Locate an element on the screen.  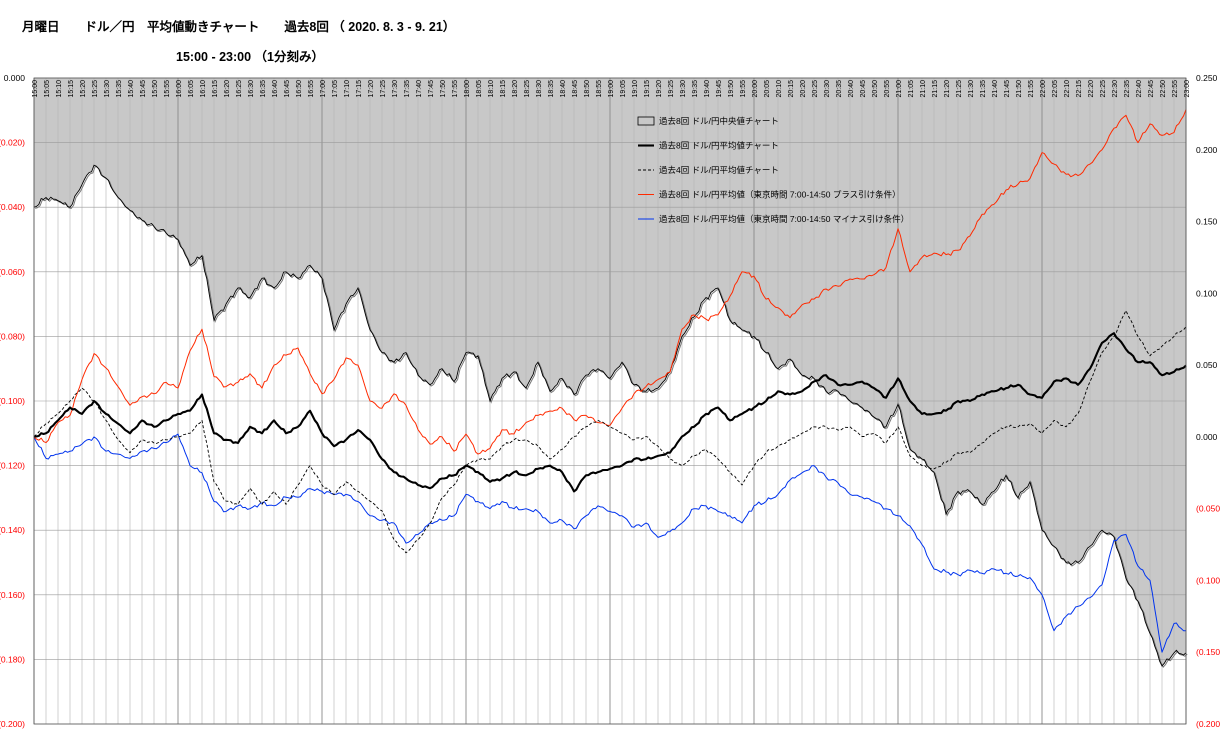
x-tick-label: 16:45 is located at coordinates (287, 89).